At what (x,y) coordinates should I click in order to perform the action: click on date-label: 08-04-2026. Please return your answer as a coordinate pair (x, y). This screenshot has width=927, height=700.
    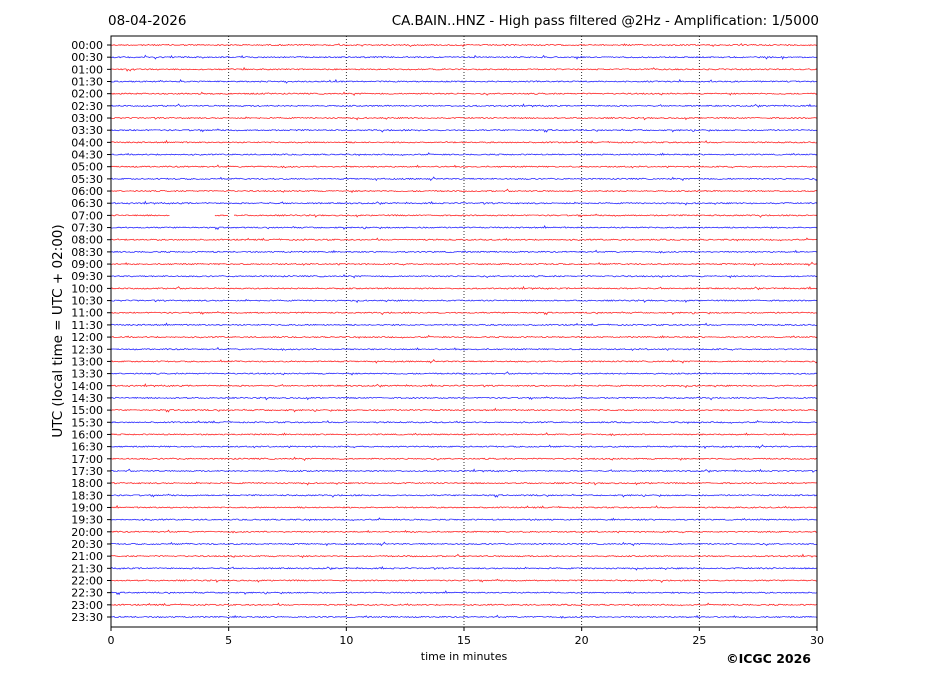
    Looking at the image, I should click on (147, 21).